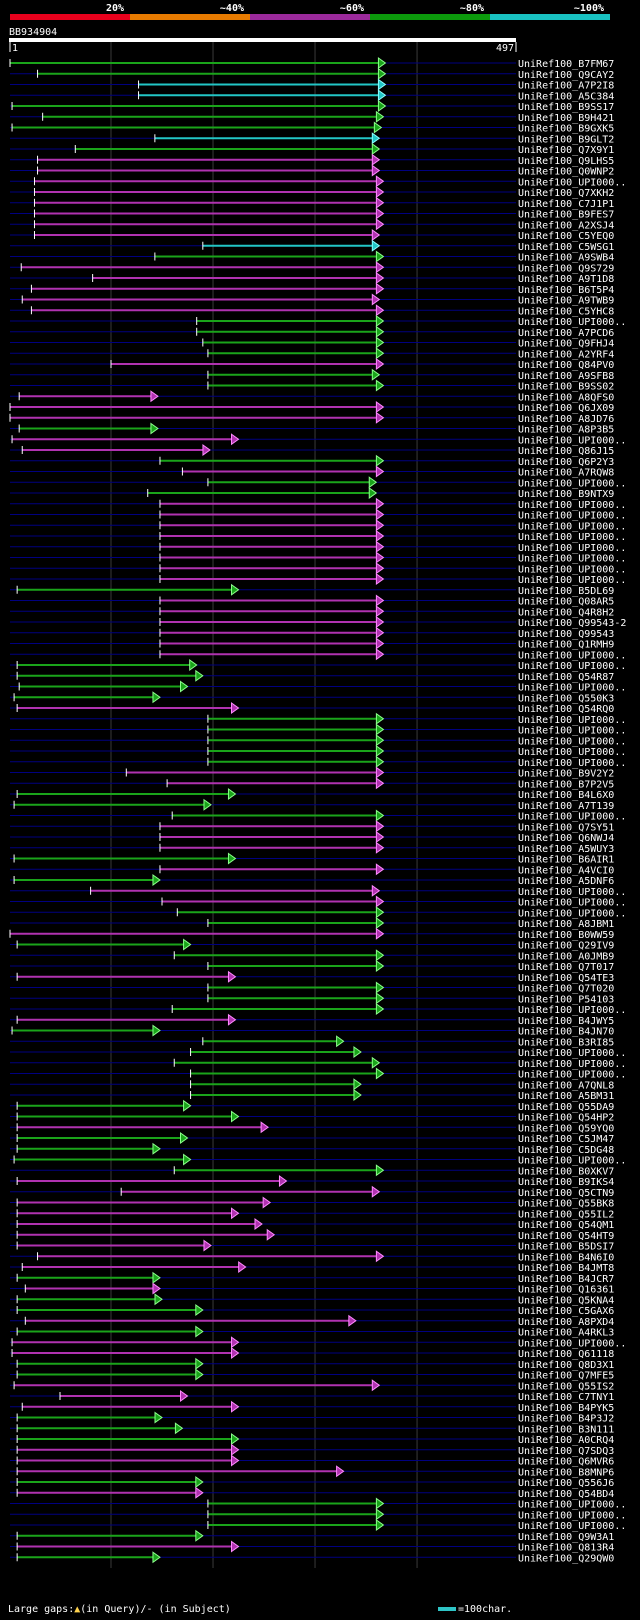  I want to click on hit-row: UniRef100_Q7T020, so click(312, 988).